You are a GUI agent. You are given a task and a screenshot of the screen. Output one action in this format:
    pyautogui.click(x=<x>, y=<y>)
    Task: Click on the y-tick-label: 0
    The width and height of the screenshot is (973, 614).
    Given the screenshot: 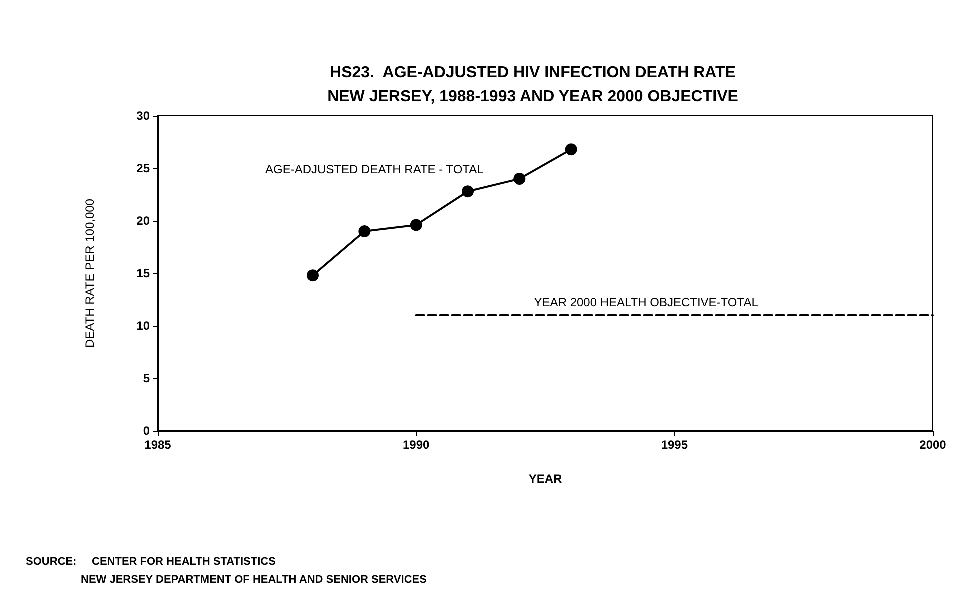 What is the action you would take?
    pyautogui.click(x=146, y=431)
    